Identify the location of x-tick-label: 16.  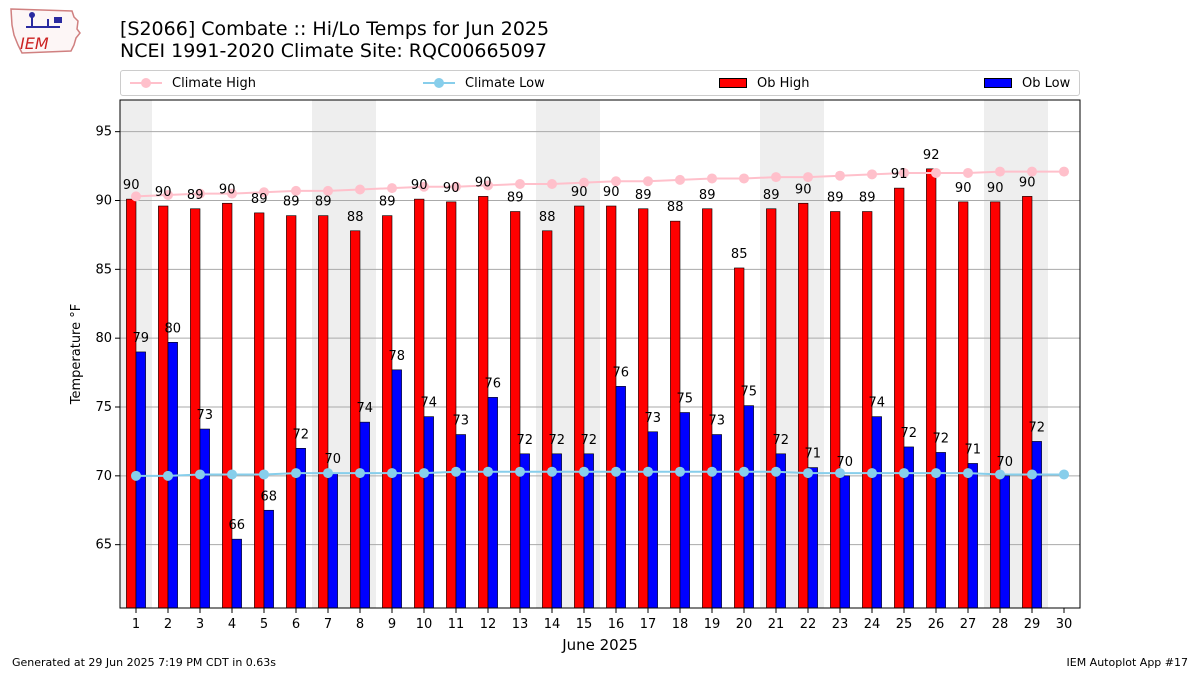
(616, 624).